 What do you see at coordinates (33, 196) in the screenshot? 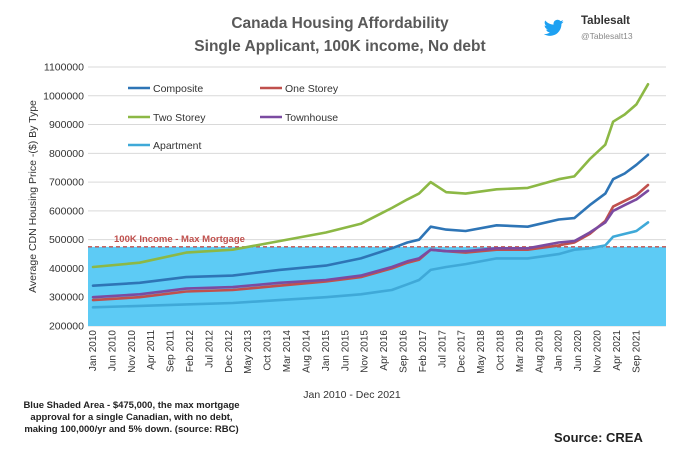
I see `y-axis-title: Average CDN Housing Price -($) By Type` at bounding box center [33, 196].